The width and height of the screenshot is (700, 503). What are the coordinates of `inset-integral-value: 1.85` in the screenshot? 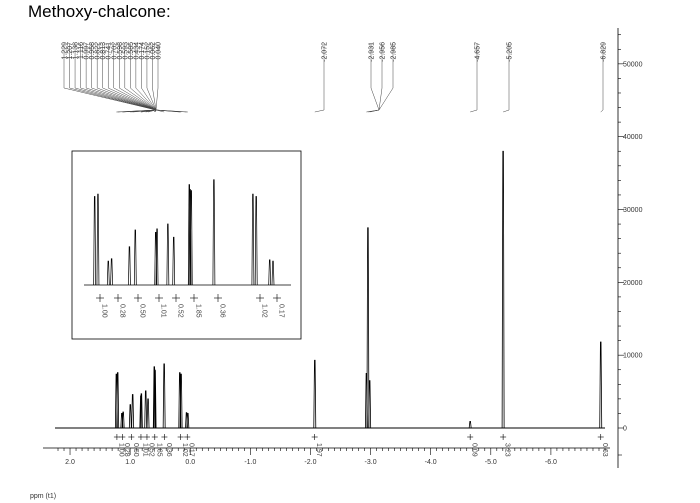 It's located at (198, 311).